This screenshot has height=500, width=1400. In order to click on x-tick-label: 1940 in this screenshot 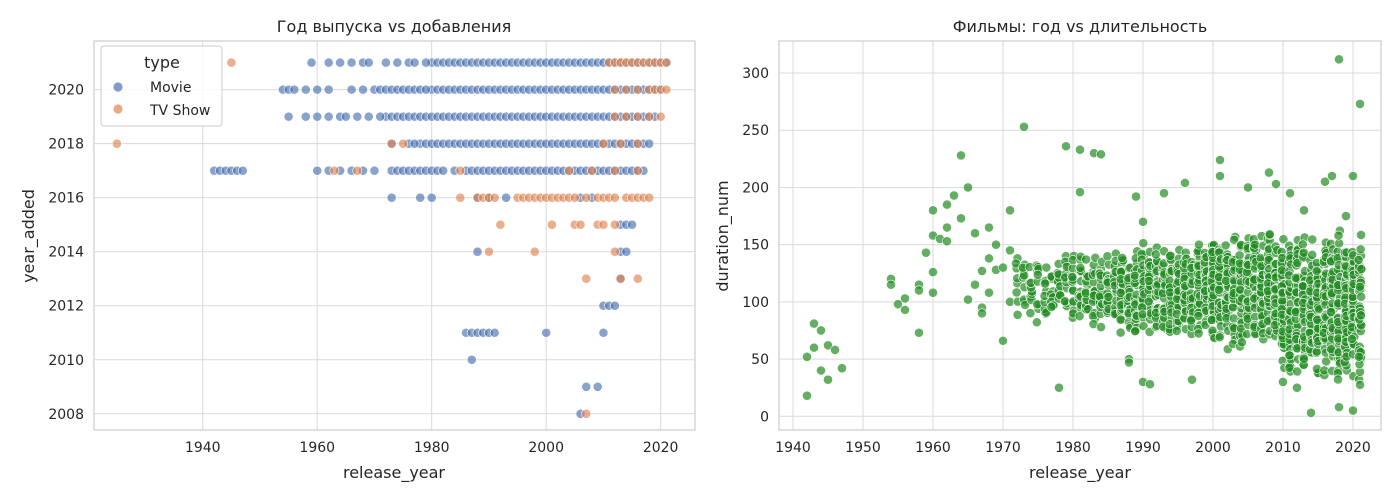, I will do `click(793, 448)`.